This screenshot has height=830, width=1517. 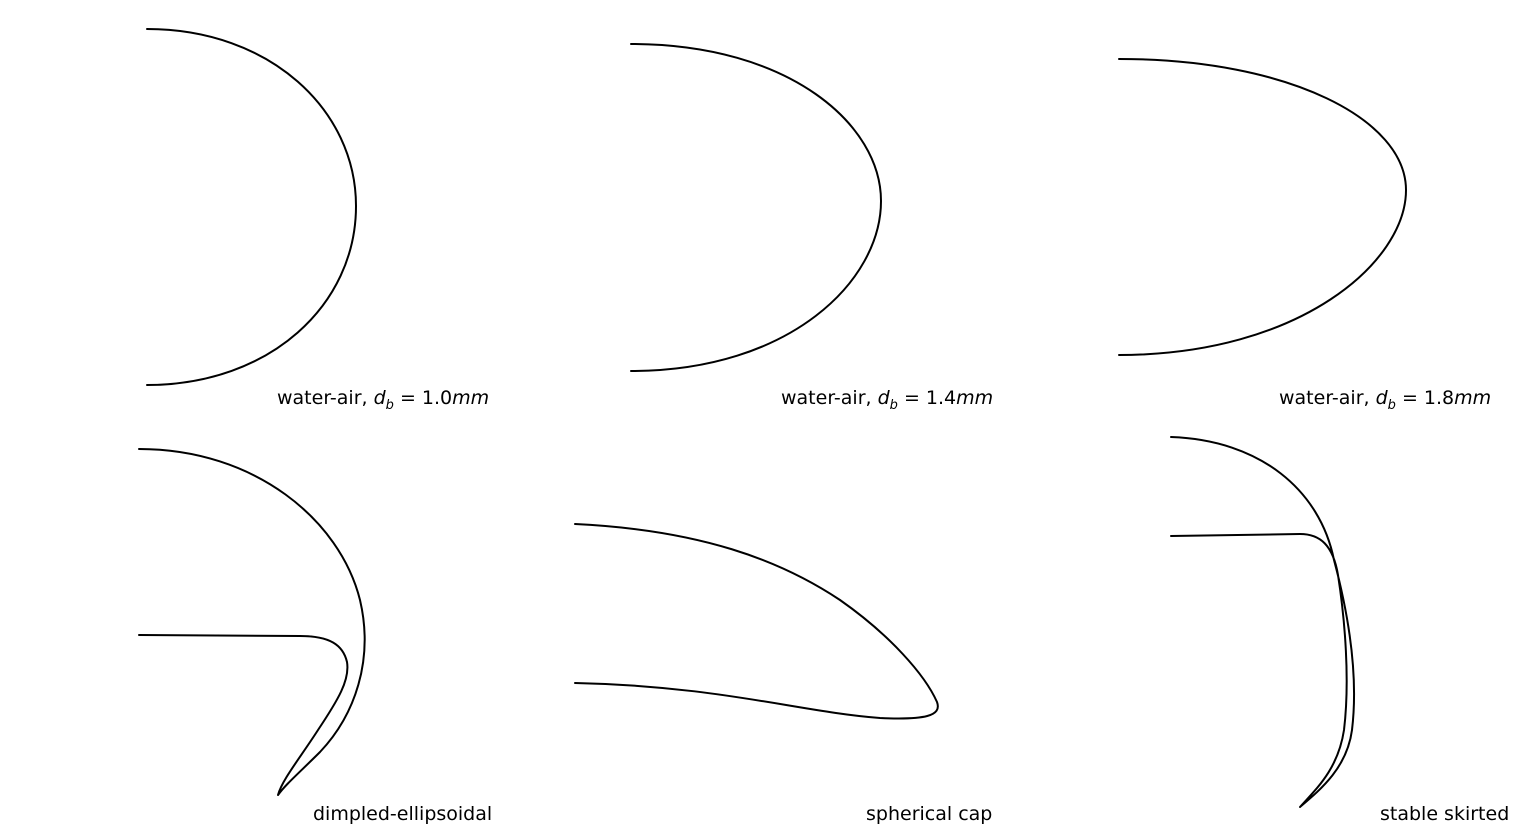 I want to click on panel-dimpled-ellipsoidal: dimpled-ellipsoidal, so click(x=315, y=636).